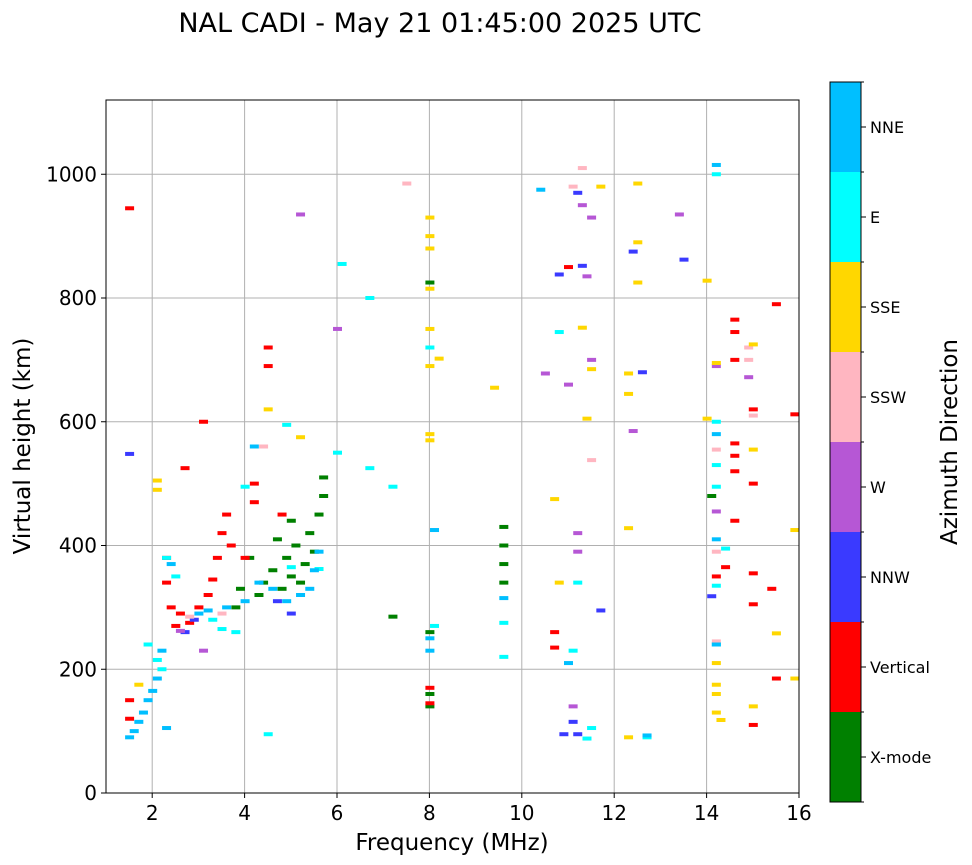 The image size is (972, 865). What do you see at coordinates (78, 422) in the screenshot?
I see `y-tick-label: 600` at bounding box center [78, 422].